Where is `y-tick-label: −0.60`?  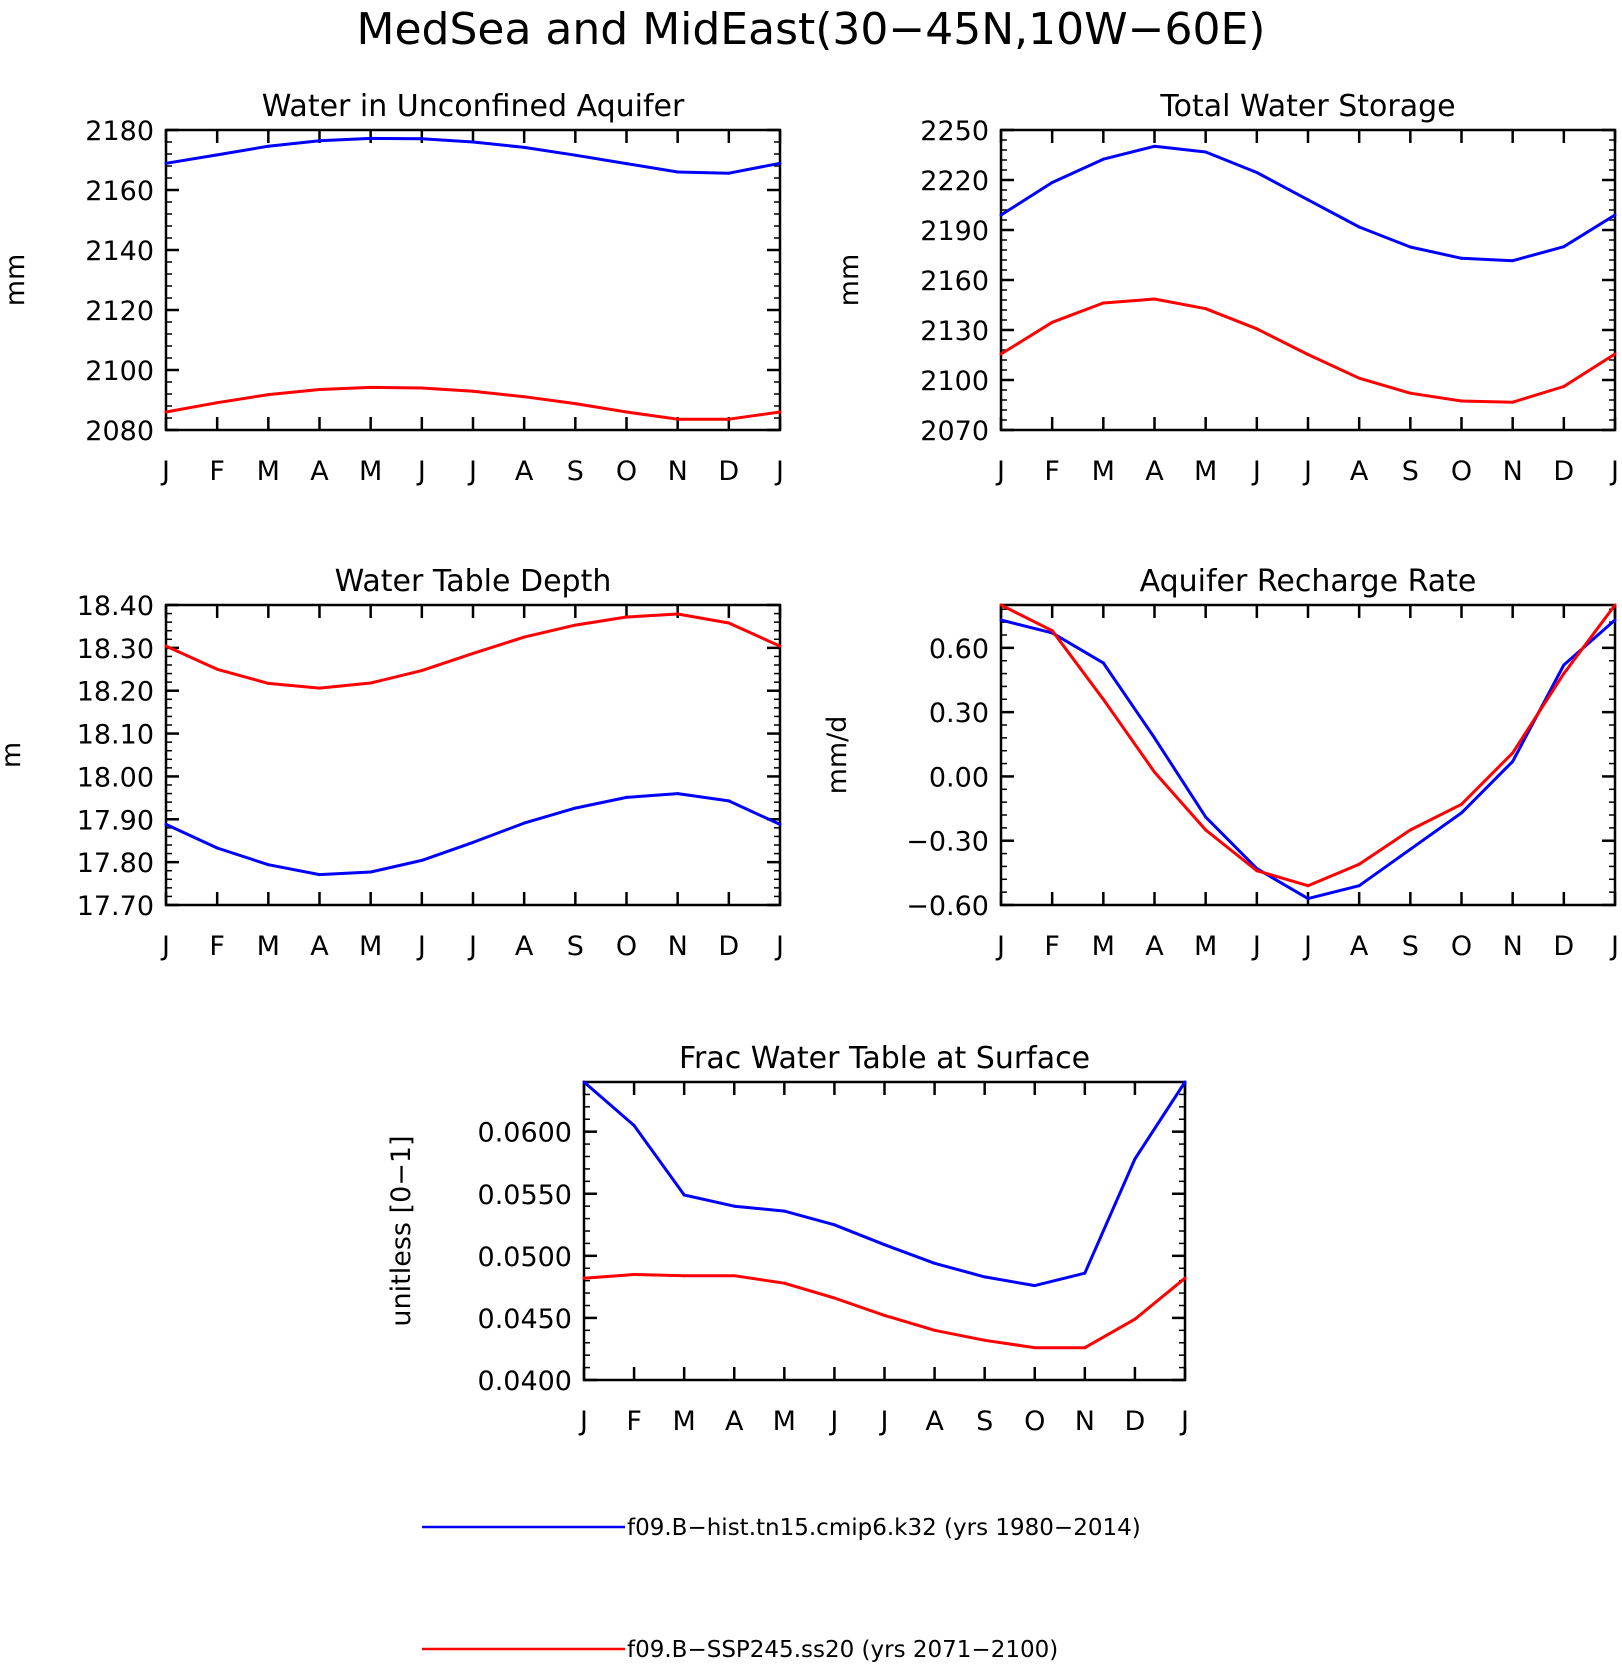
y-tick-label: −0.60 is located at coordinates (947, 906).